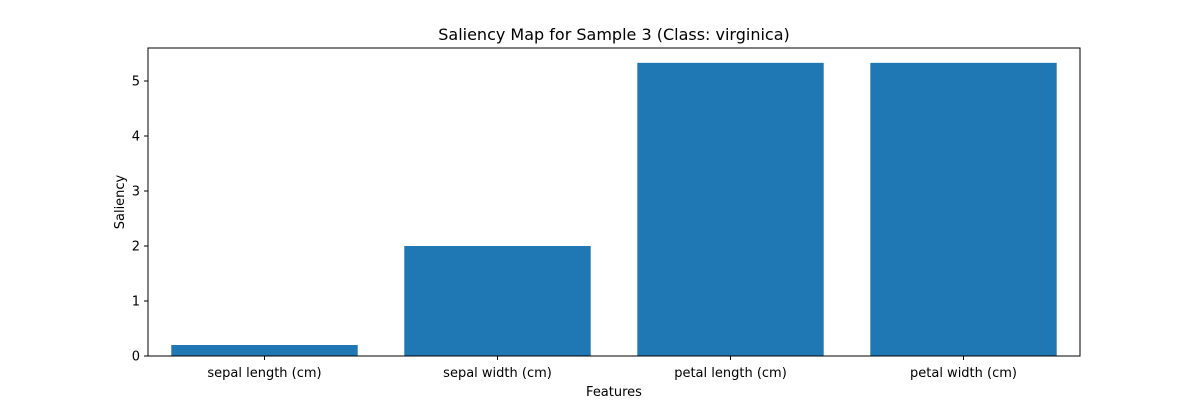 The width and height of the screenshot is (1200, 404). I want to click on y-tick-label: 5, so click(136, 82).